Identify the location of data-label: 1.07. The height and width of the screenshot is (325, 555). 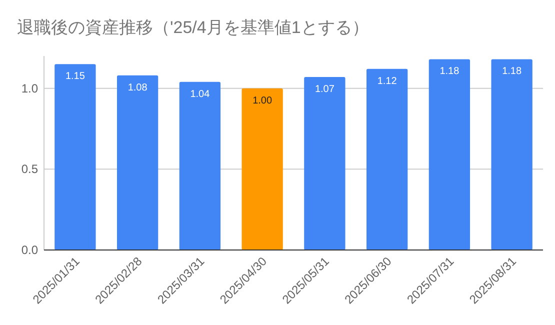
(324, 90).